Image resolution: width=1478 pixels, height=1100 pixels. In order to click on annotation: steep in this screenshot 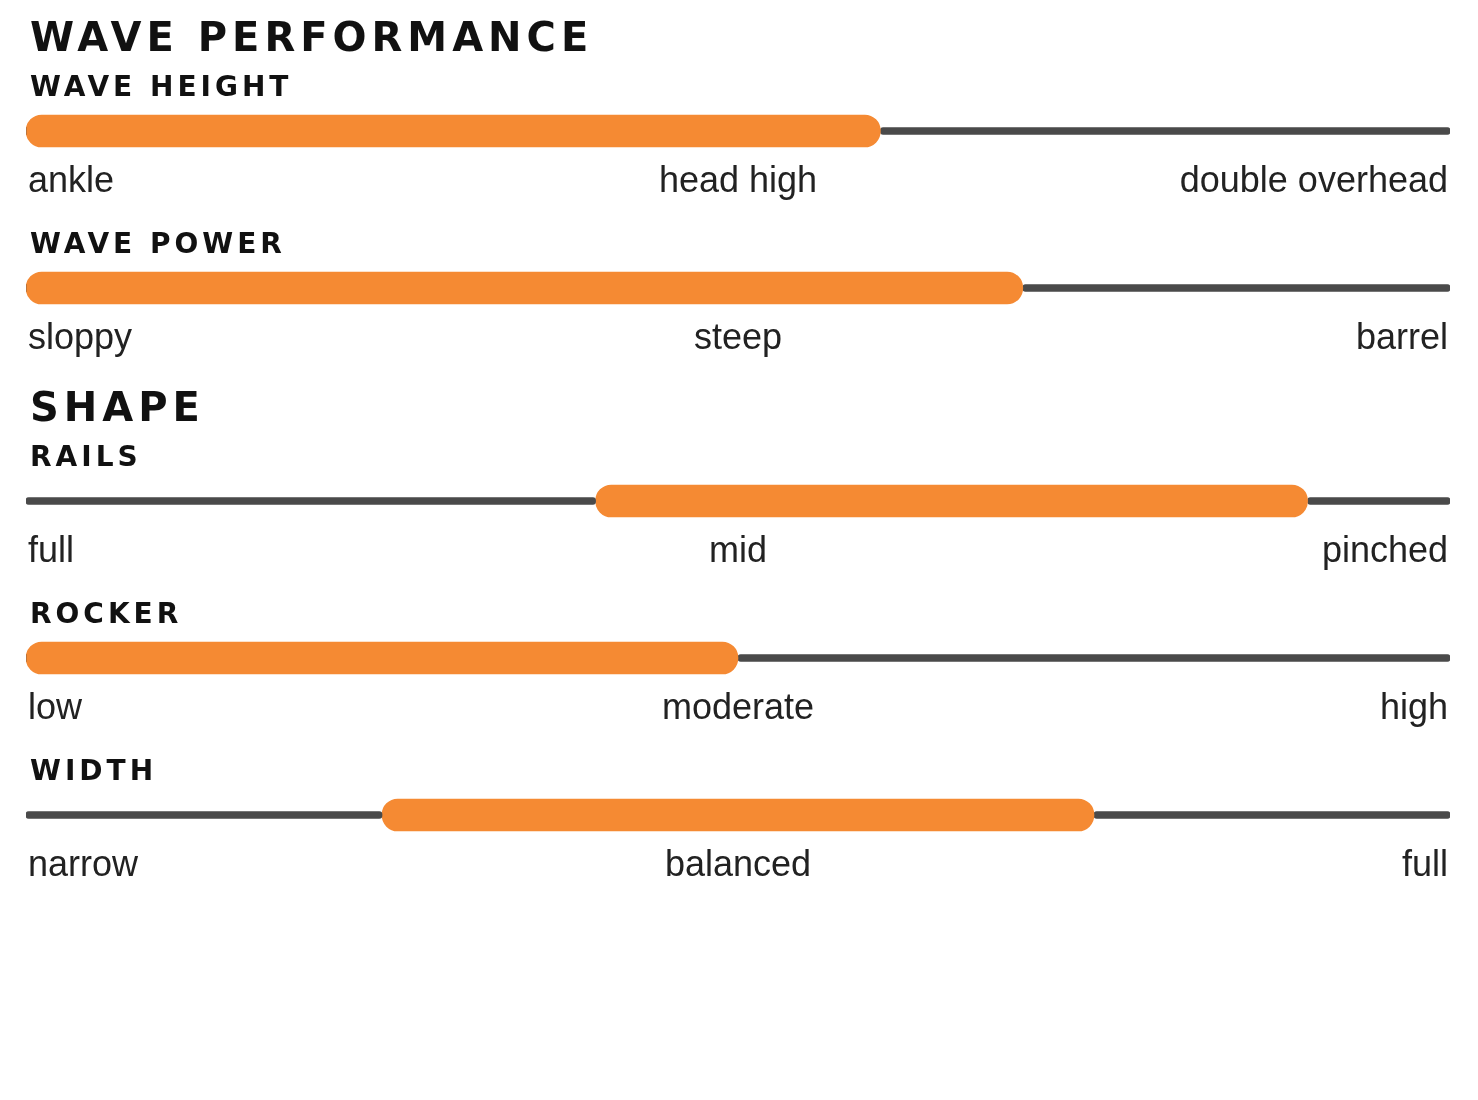, I will do `click(738, 337)`.